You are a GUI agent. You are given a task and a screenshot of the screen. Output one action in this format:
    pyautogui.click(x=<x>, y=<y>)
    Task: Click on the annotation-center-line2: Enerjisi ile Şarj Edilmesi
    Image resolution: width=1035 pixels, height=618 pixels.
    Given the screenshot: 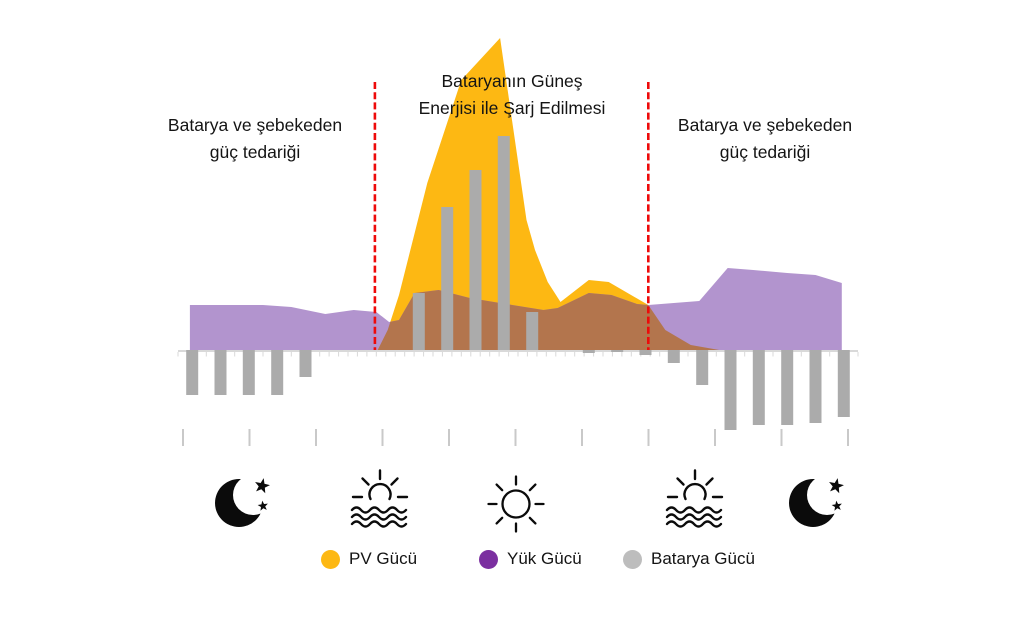 What is the action you would take?
    pyautogui.click(x=512, y=108)
    